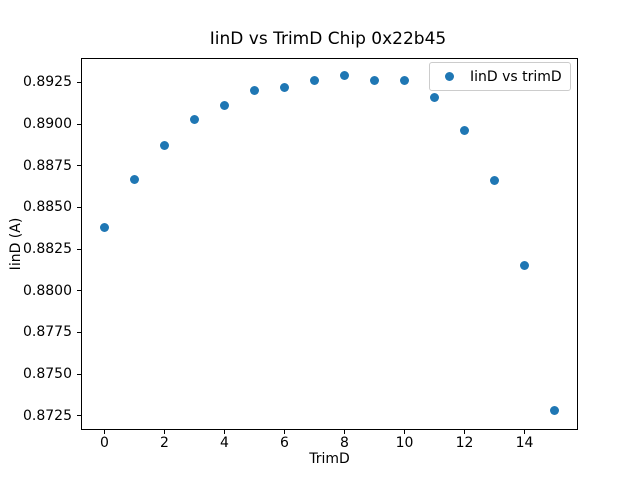 The image size is (640, 480). What do you see at coordinates (344, 443) in the screenshot?
I see `x-tick-label: 8` at bounding box center [344, 443].